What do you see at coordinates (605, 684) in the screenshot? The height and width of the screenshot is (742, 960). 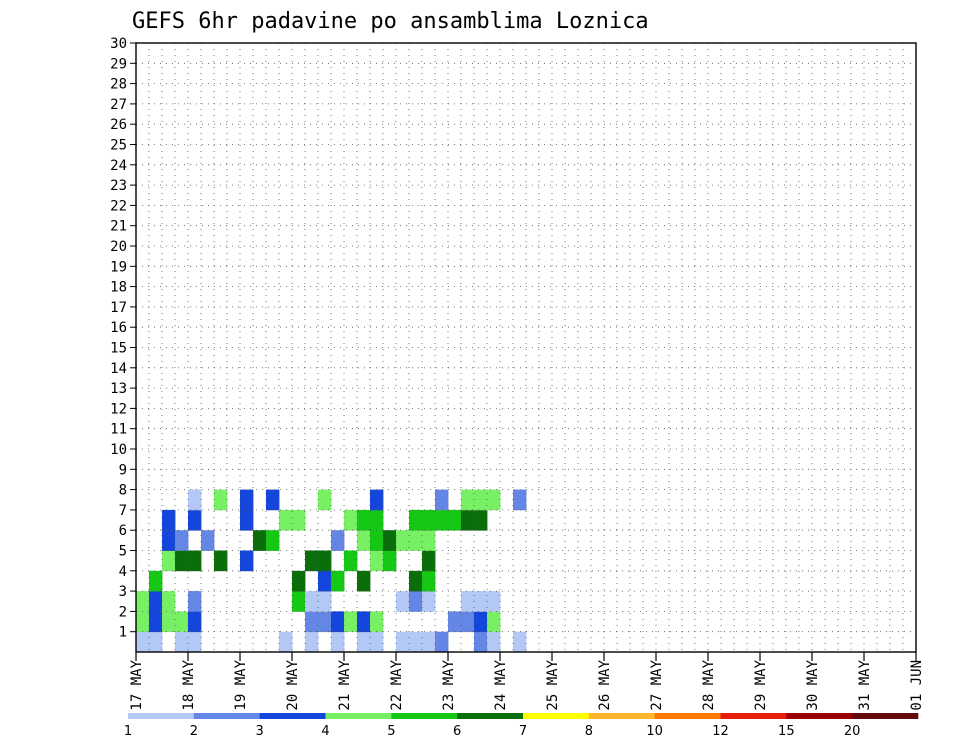 I see `x-tick-label: 26 MAY` at bounding box center [605, 684].